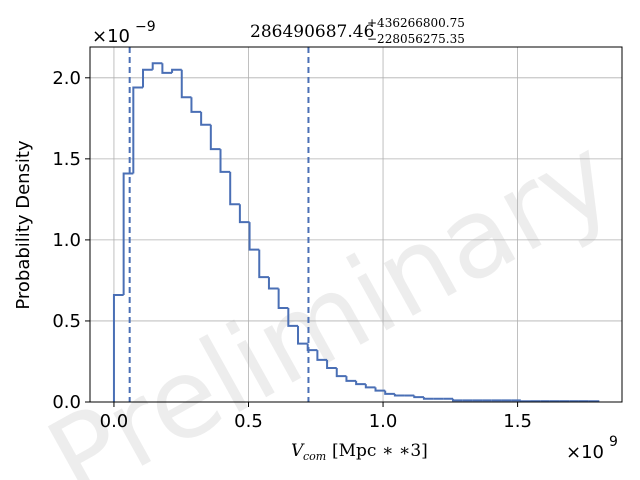 The height and width of the screenshot is (480, 640). I want to click on title-upper: +436266800.75, so click(416, 23).